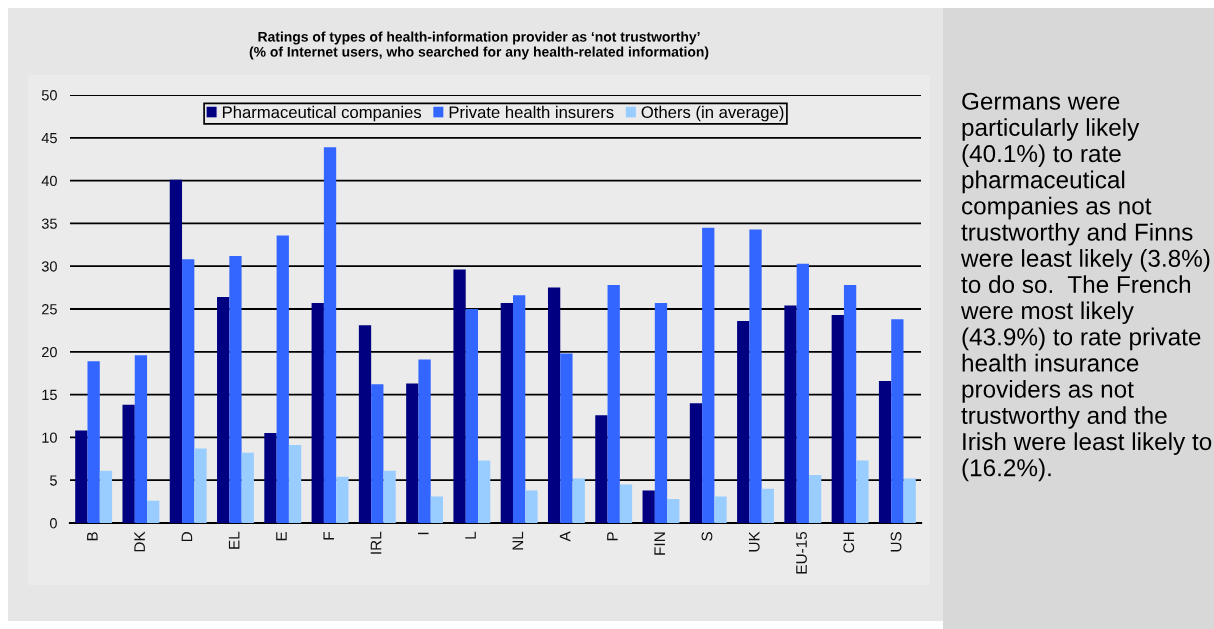  Describe the element at coordinates (423, 533) in the screenshot. I see `x-tick-label: I` at that location.